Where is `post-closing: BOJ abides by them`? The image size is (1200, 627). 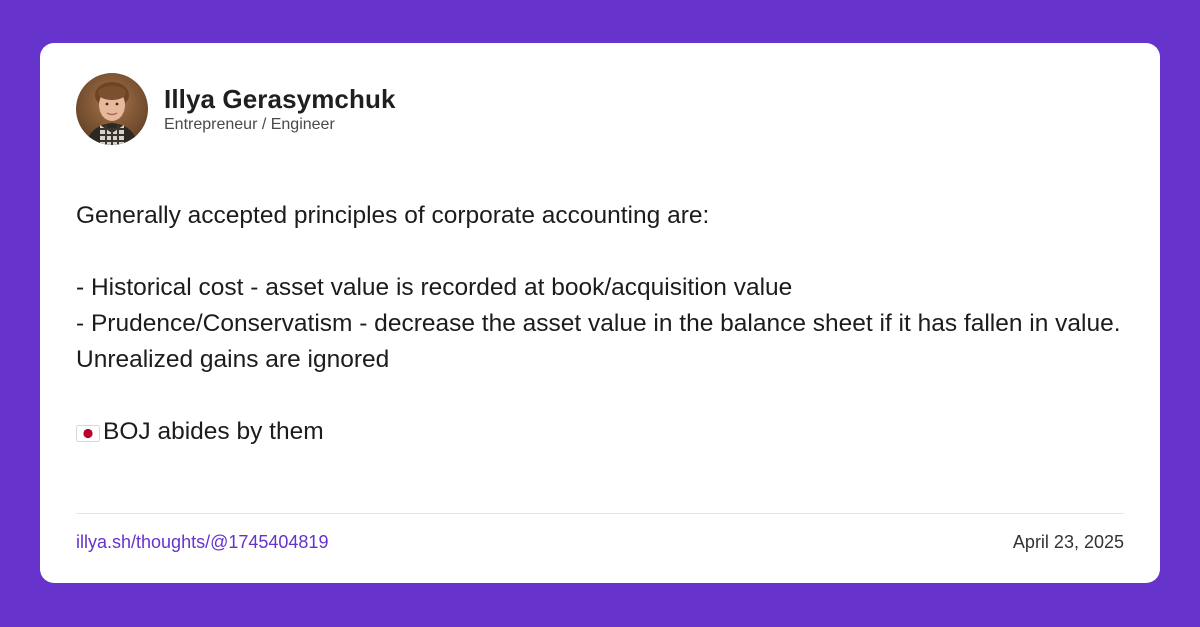
post-closing: BOJ abides by them is located at coordinates (601, 432).